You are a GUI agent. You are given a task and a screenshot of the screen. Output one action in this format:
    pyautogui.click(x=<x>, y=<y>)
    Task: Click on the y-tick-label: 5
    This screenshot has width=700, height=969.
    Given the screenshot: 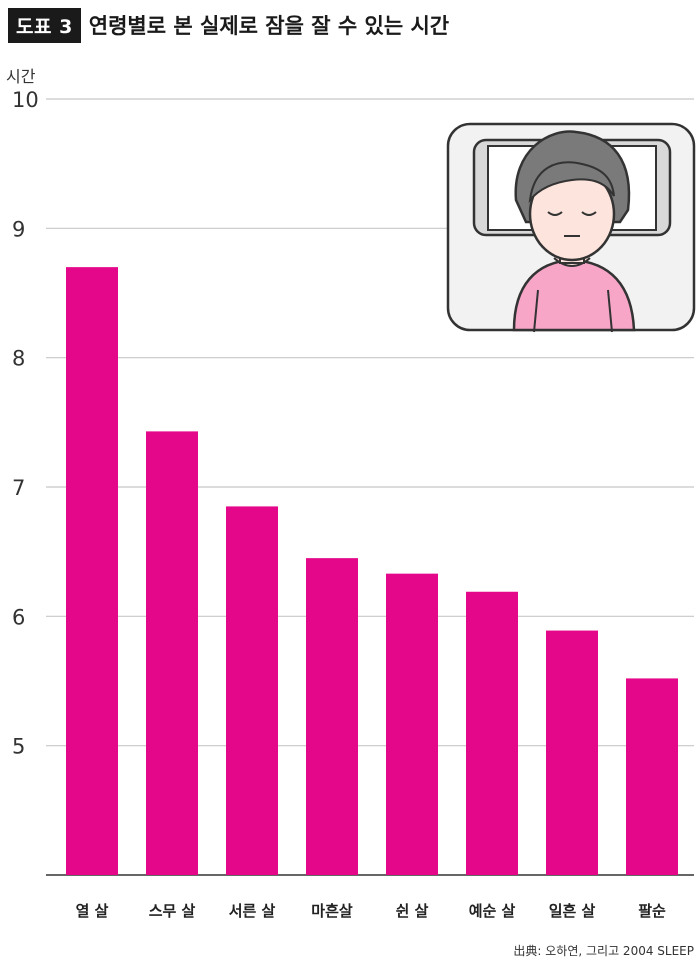 What is the action you would take?
    pyautogui.click(x=18, y=747)
    